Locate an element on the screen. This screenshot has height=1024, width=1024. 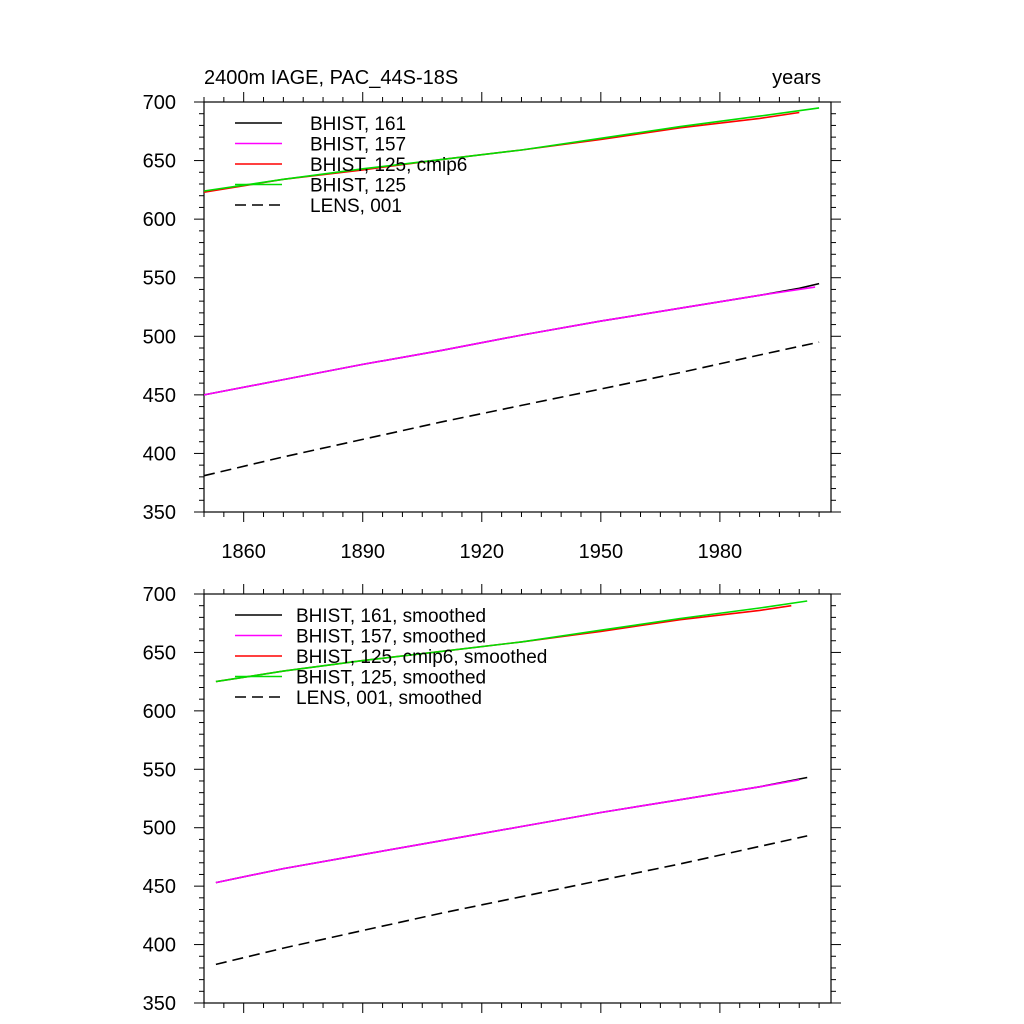
legend-label: BHIST, 157, smoothed is located at coordinates (391, 637).